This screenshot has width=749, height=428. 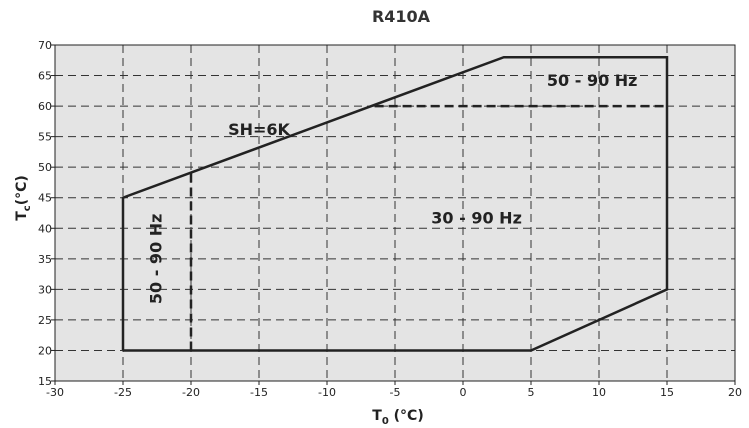 I want to click on x-tick-label: -10, so click(x=327, y=392).